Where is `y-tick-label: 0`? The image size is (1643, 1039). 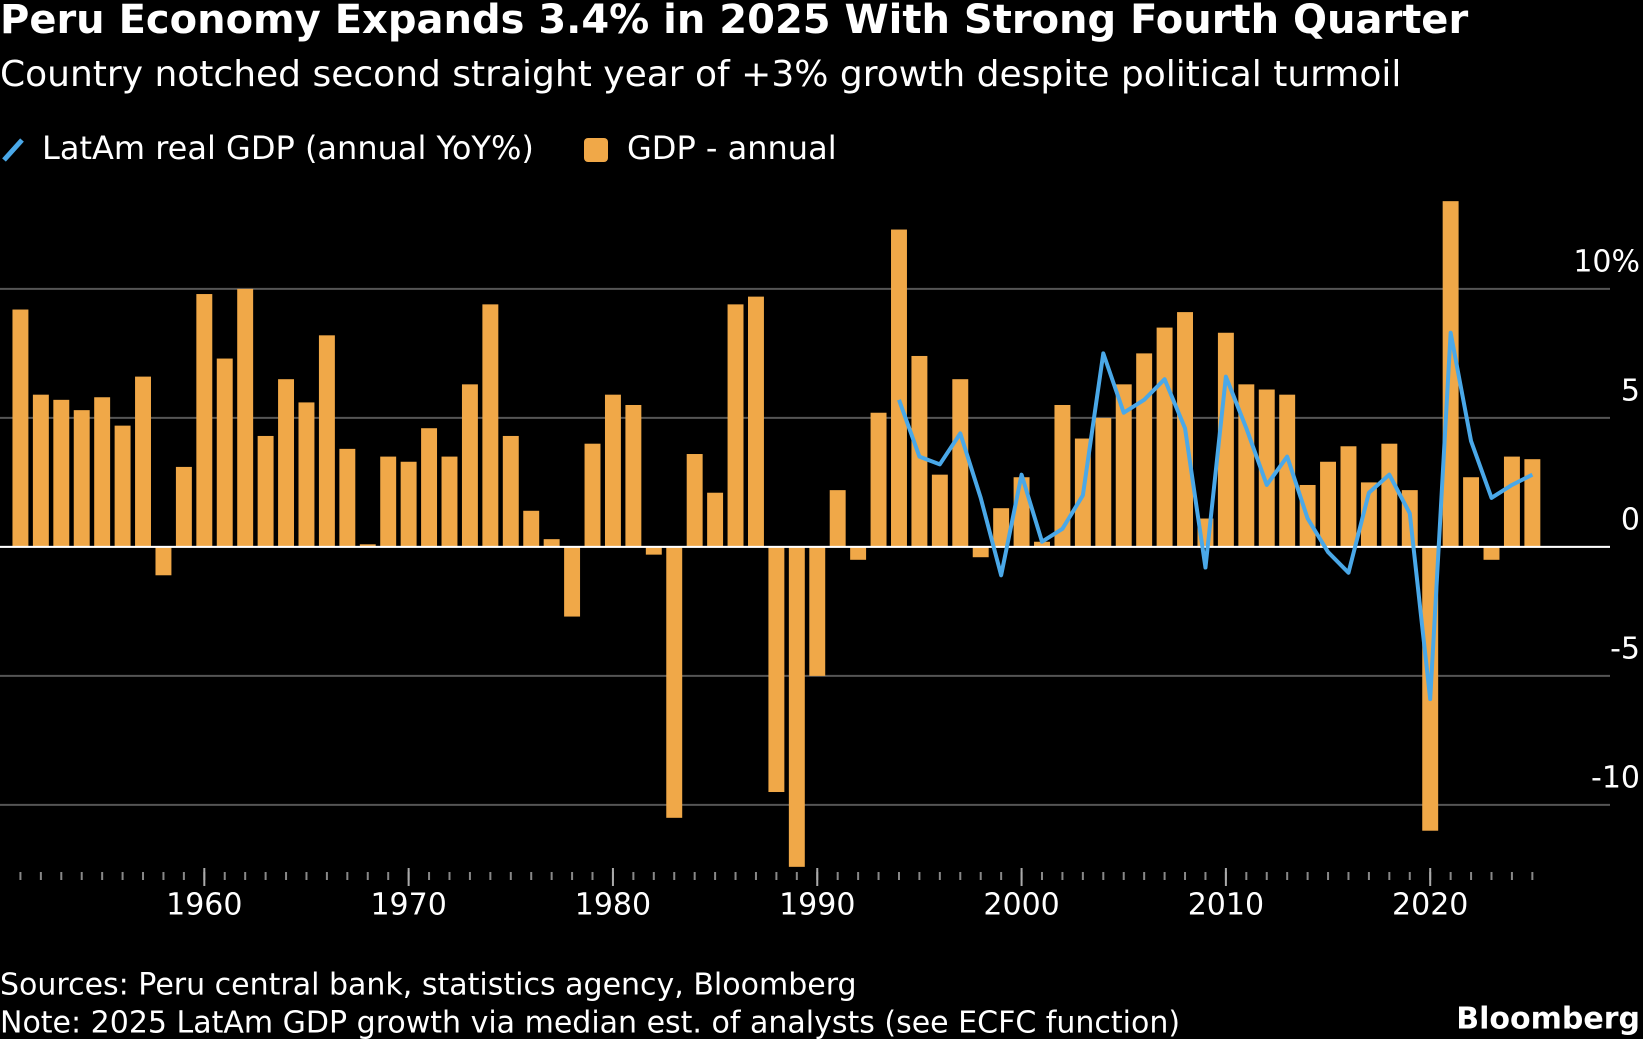
y-tick-label: 0 is located at coordinates (1630, 519).